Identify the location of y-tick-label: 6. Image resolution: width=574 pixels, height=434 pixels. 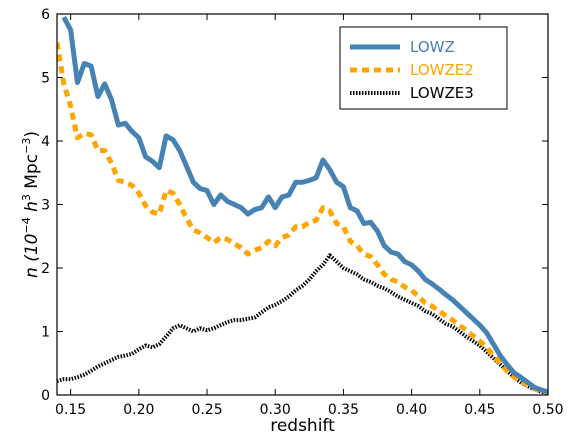
(45, 15).